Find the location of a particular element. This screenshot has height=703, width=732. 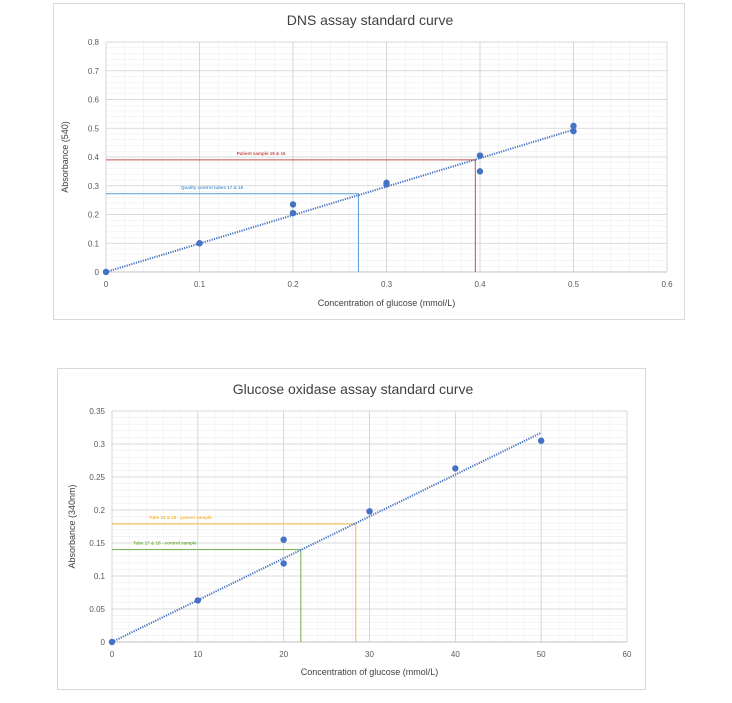

y-tick-label: 0.15 is located at coordinates (97, 543).